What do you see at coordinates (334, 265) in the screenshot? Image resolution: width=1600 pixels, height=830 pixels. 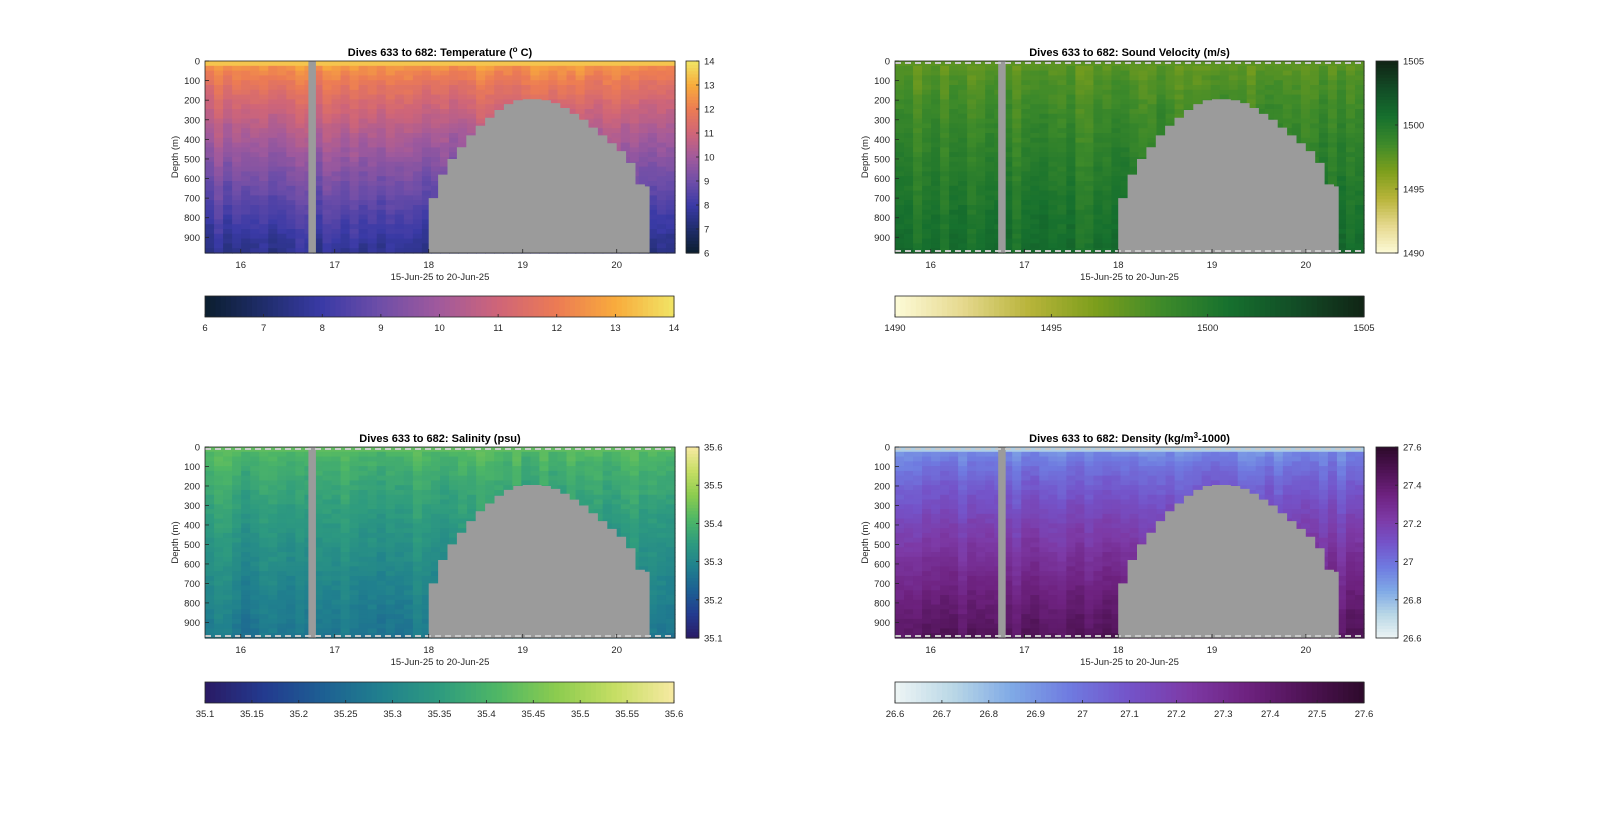 I see `x-tick-label: 17` at bounding box center [334, 265].